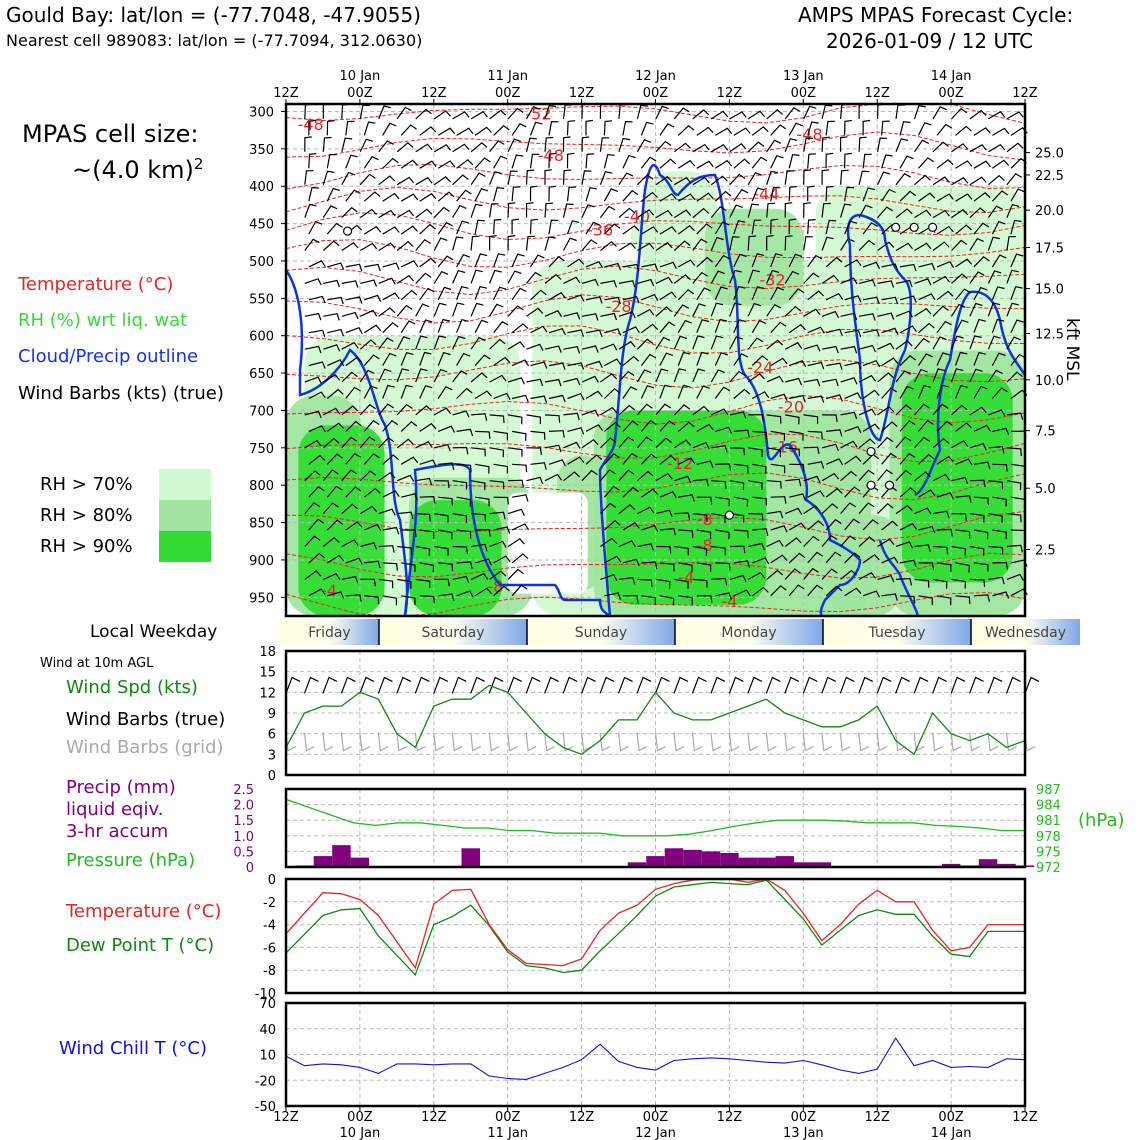  Describe the element at coordinates (582, 1117) in the screenshot. I see `bottom-time-label: 12Z` at that location.